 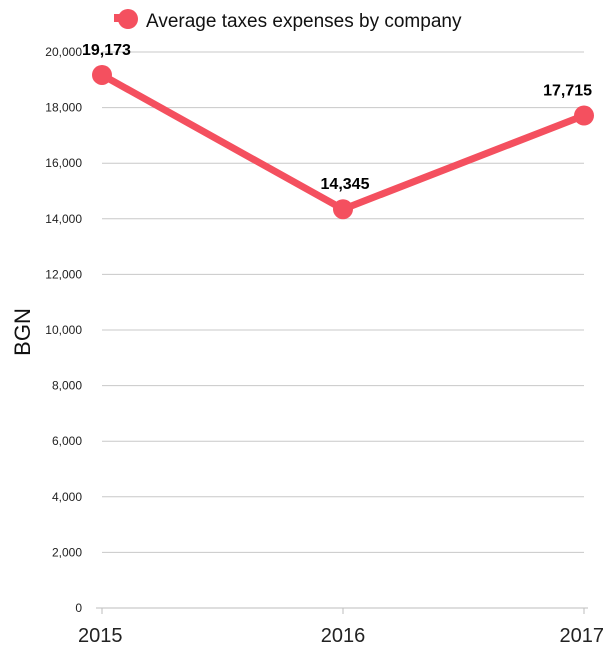 I want to click on y-tick-label: 12,000, so click(x=63, y=274).